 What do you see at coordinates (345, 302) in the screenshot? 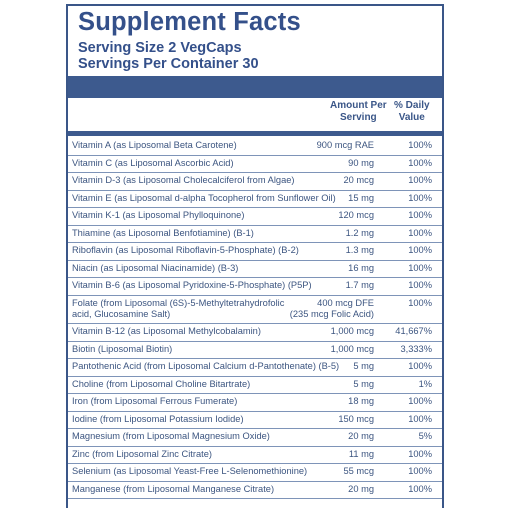
I see `nutrient-amount: 400 mcg DFE` at bounding box center [345, 302].